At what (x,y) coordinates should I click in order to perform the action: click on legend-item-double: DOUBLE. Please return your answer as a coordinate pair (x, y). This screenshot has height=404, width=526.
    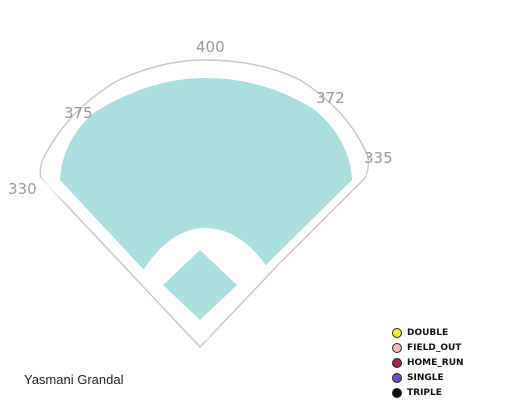
    Looking at the image, I should click on (428, 332).